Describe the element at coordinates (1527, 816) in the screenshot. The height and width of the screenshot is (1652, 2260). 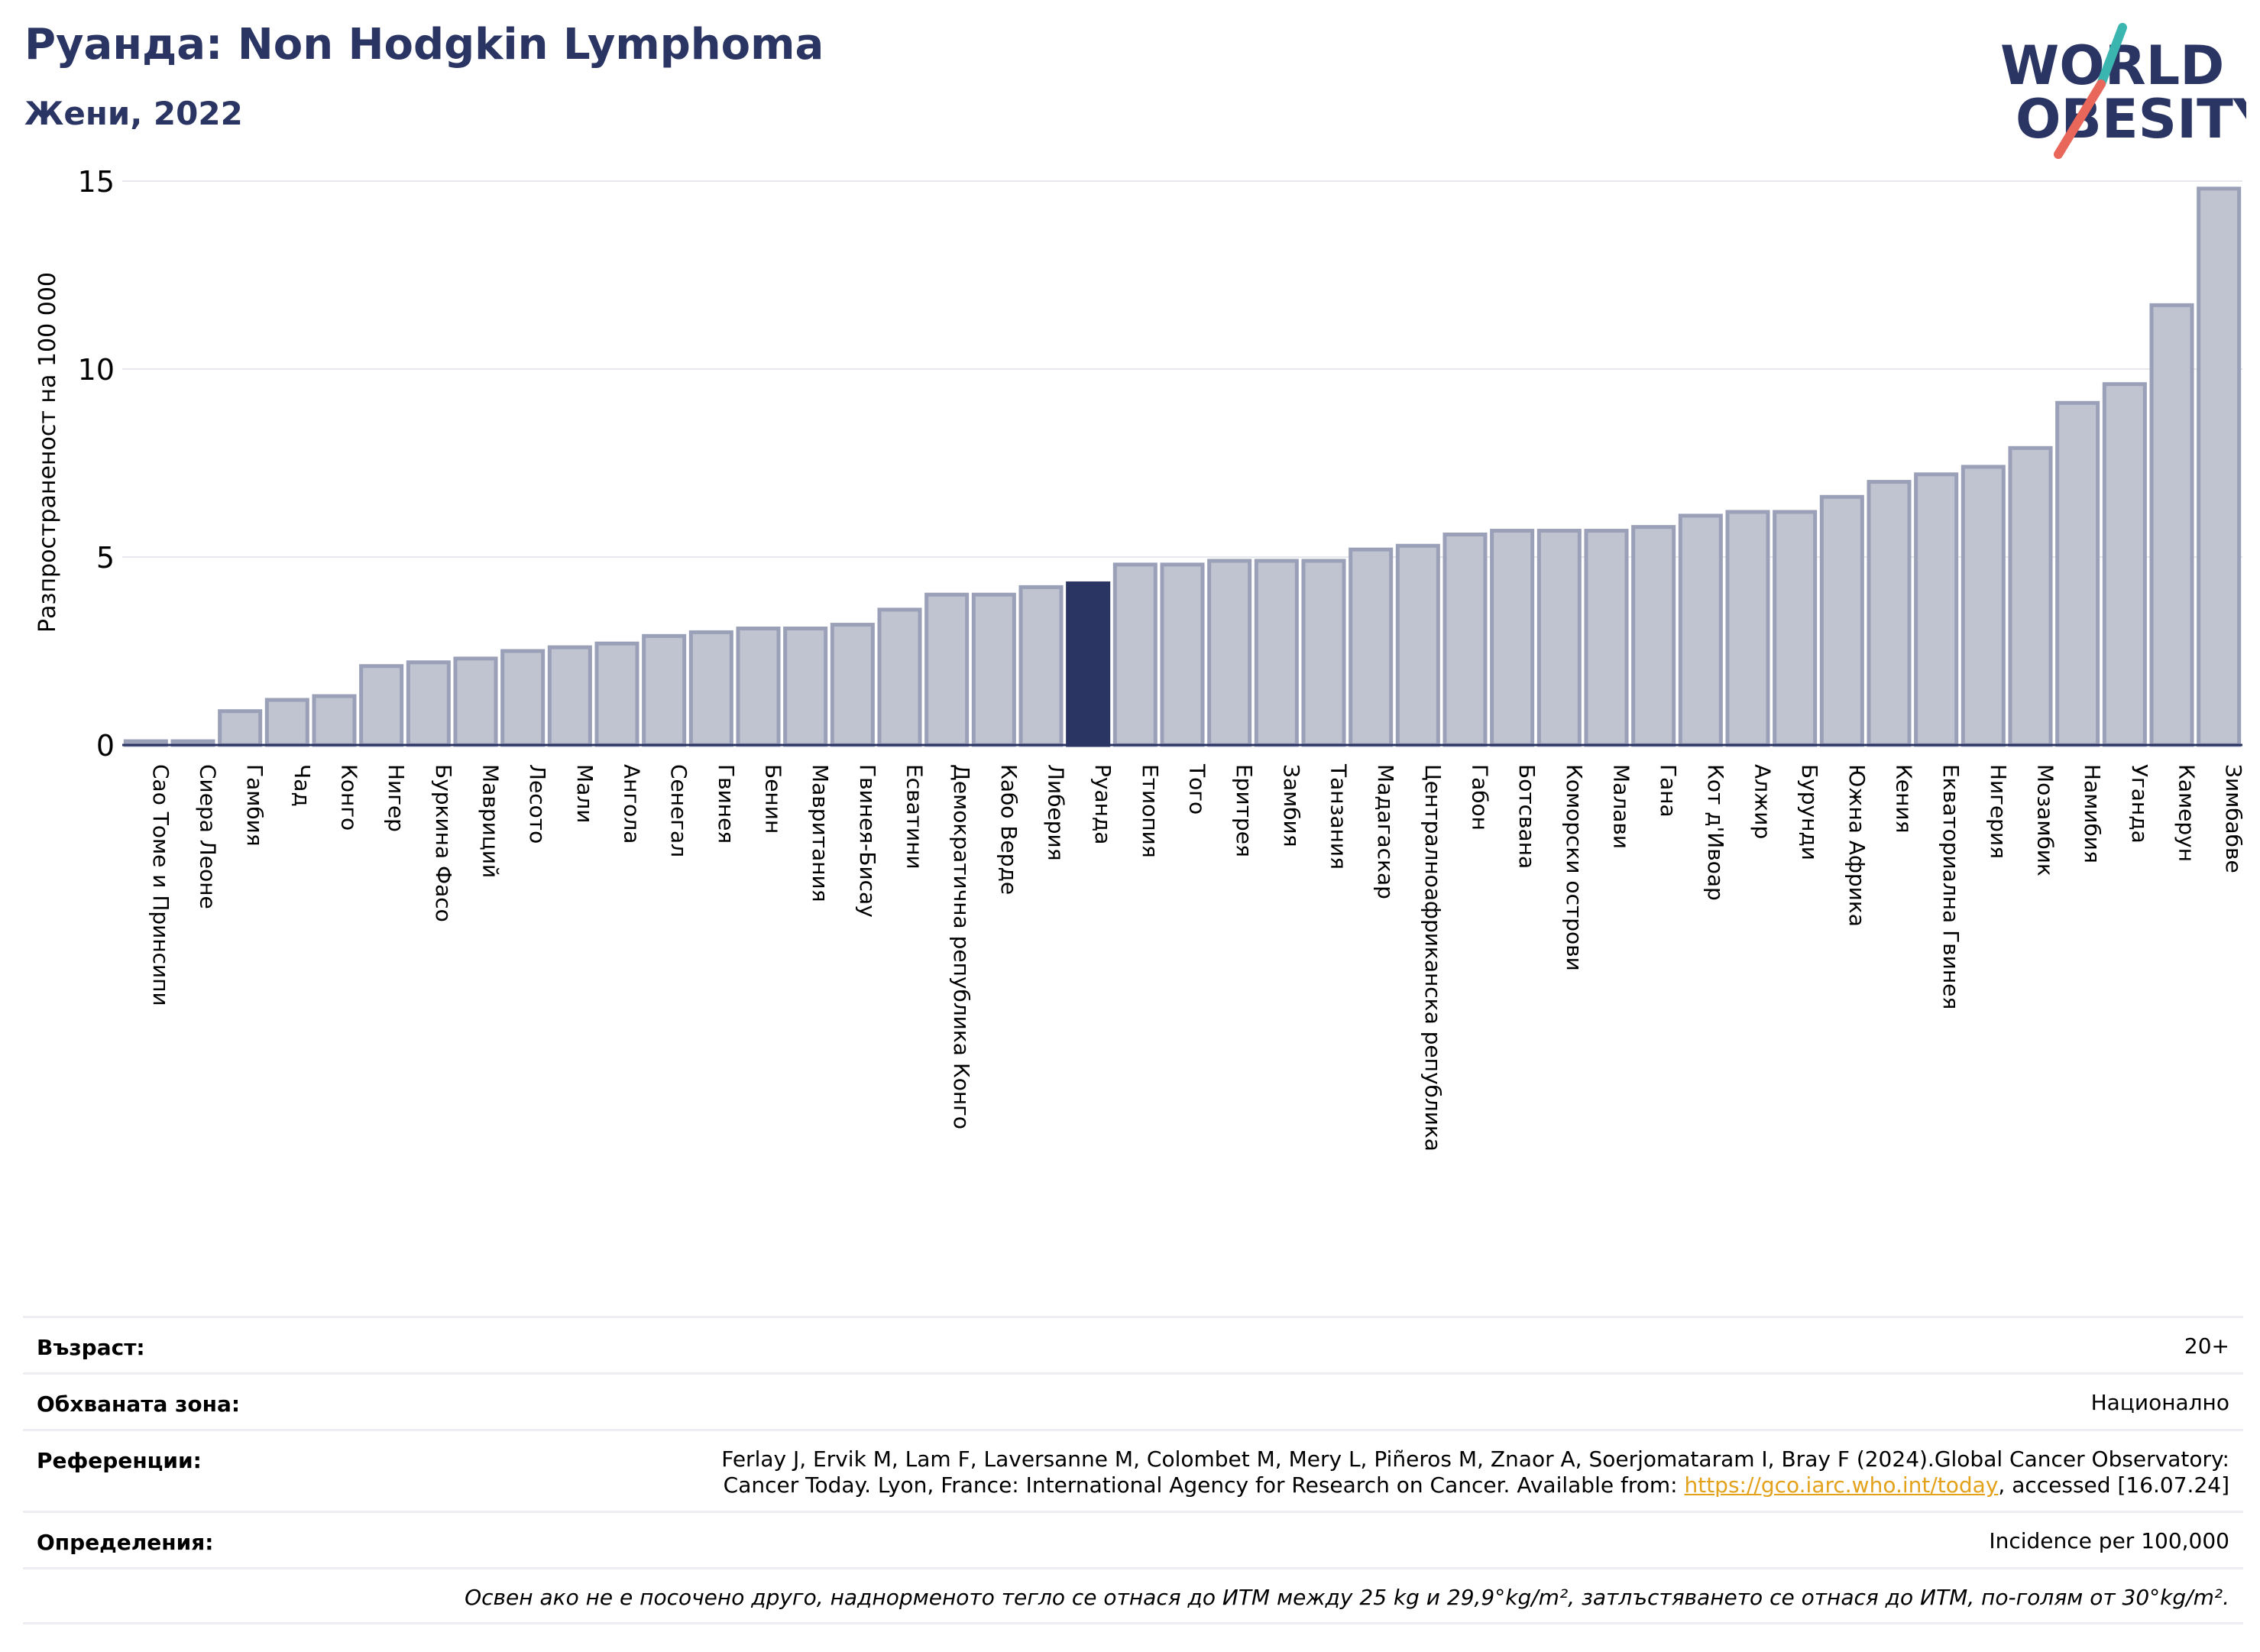
I see `x-tick-label: Ботсвана` at that location.